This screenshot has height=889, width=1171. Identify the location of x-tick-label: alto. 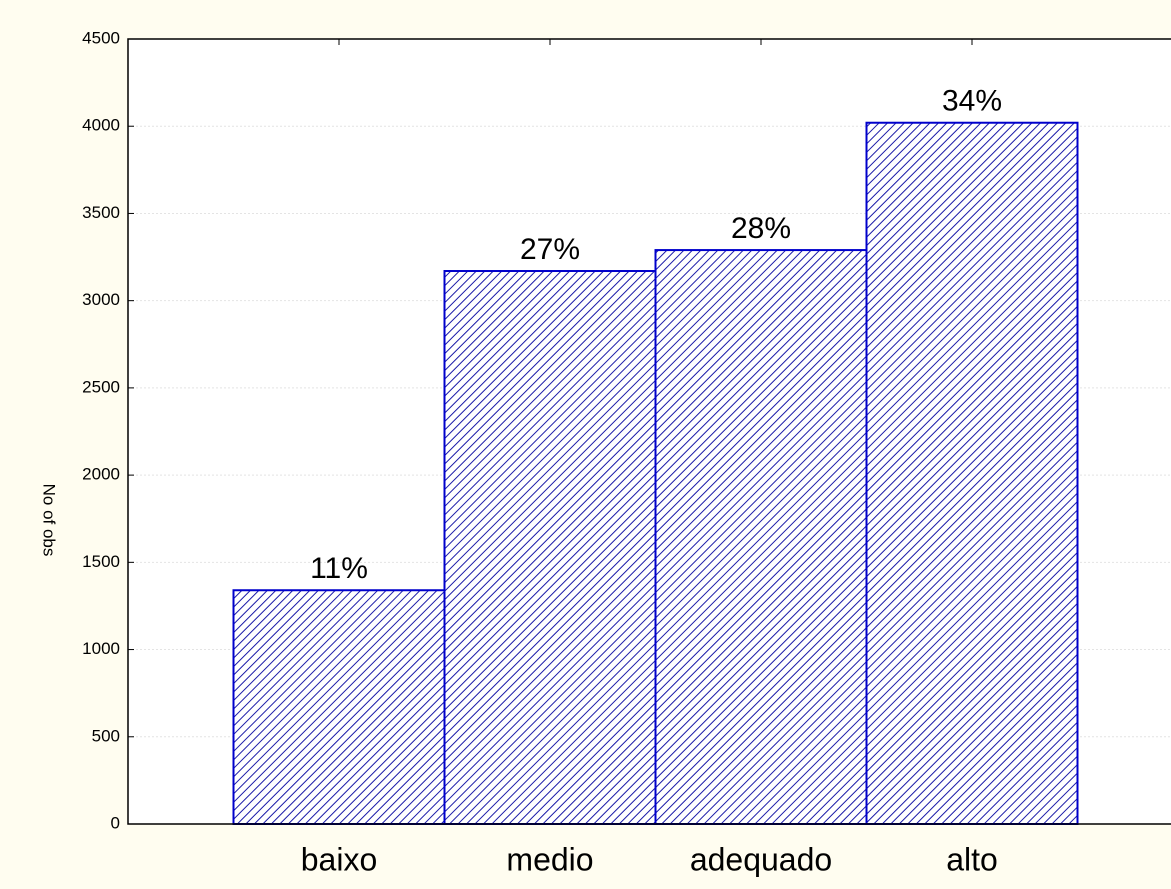
(972, 859).